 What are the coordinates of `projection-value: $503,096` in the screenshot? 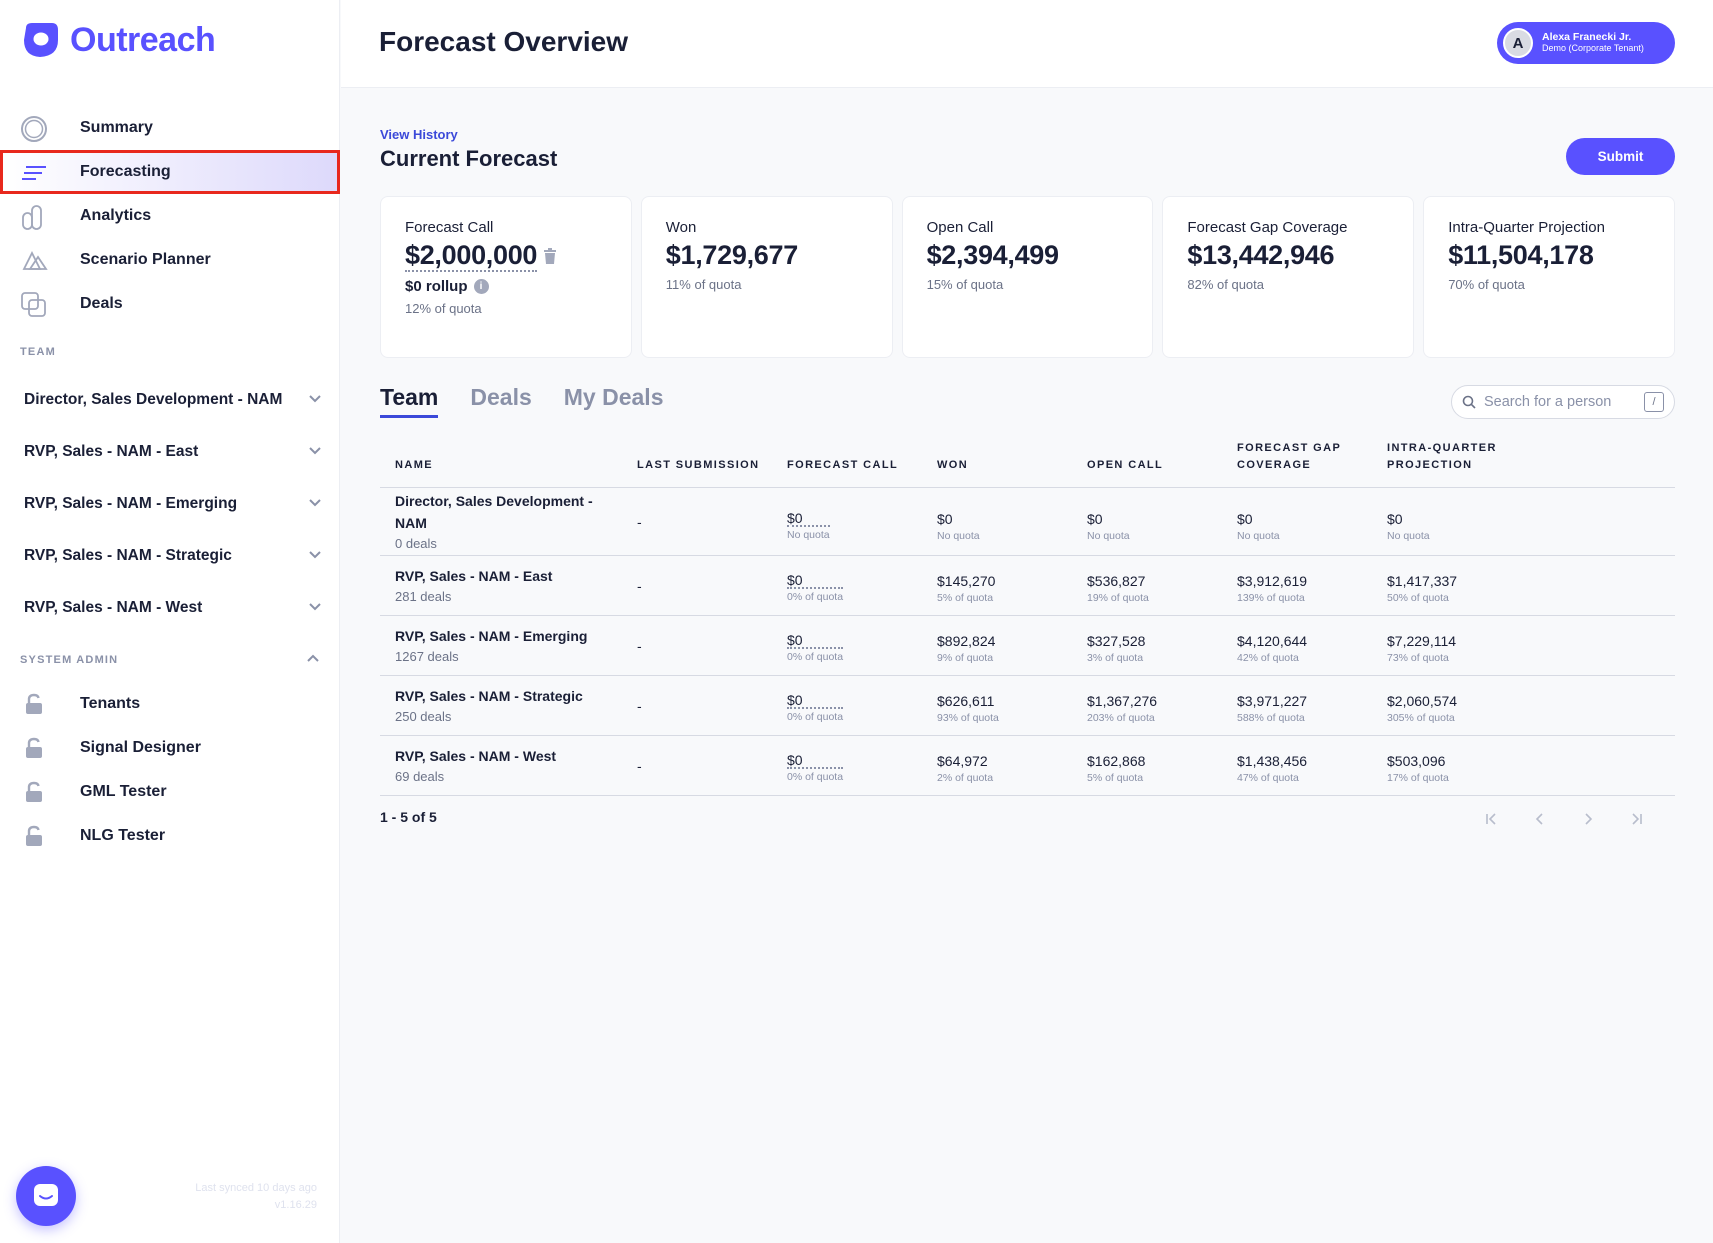 It's located at (1416, 761).